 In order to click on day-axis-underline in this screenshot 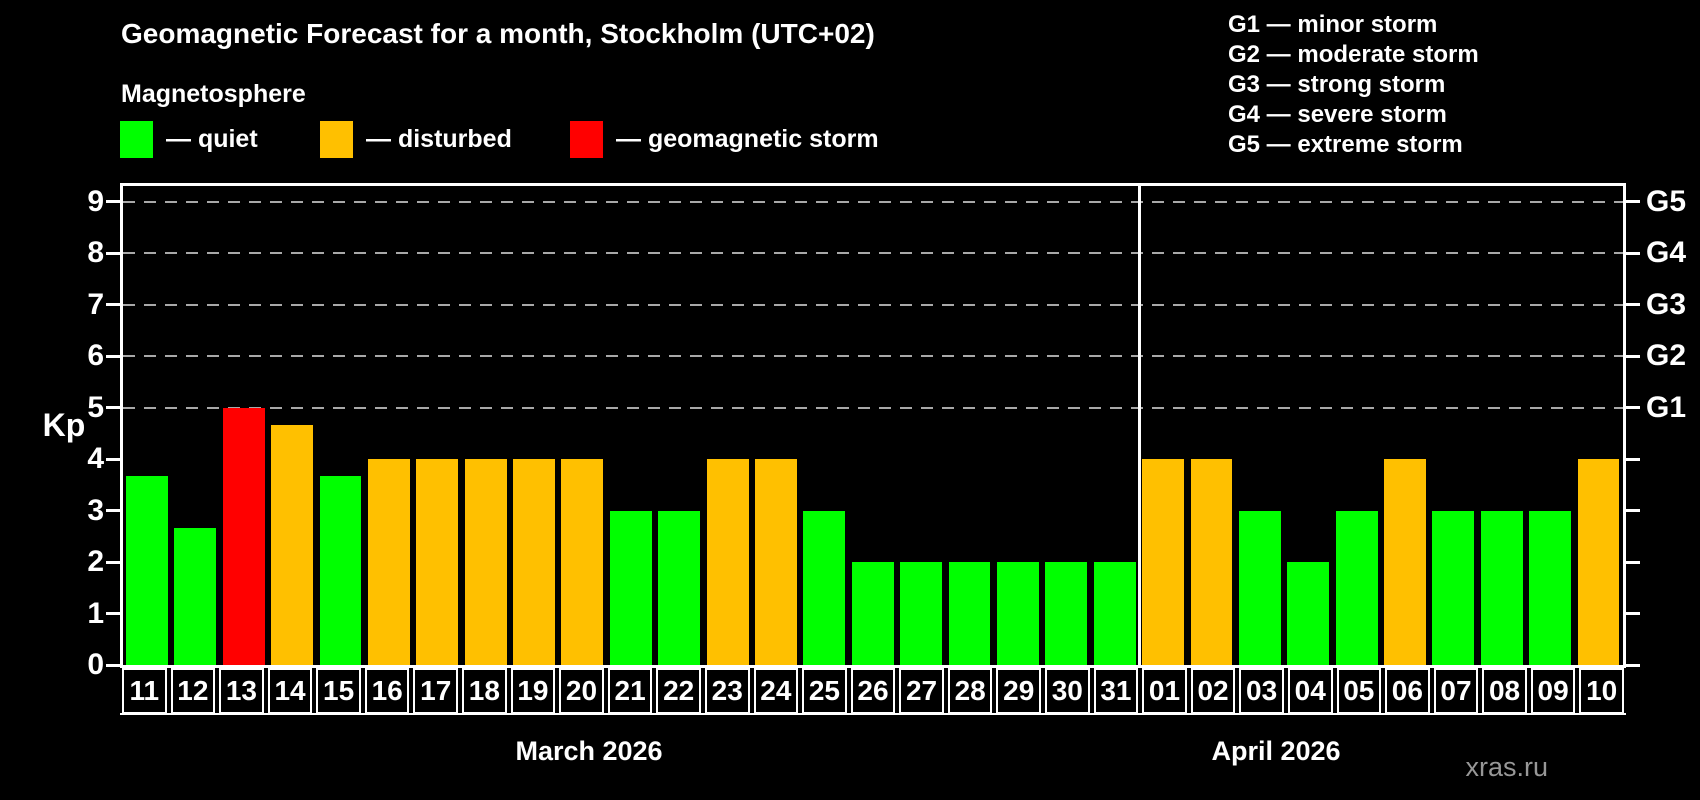, I will do `click(873, 714)`.